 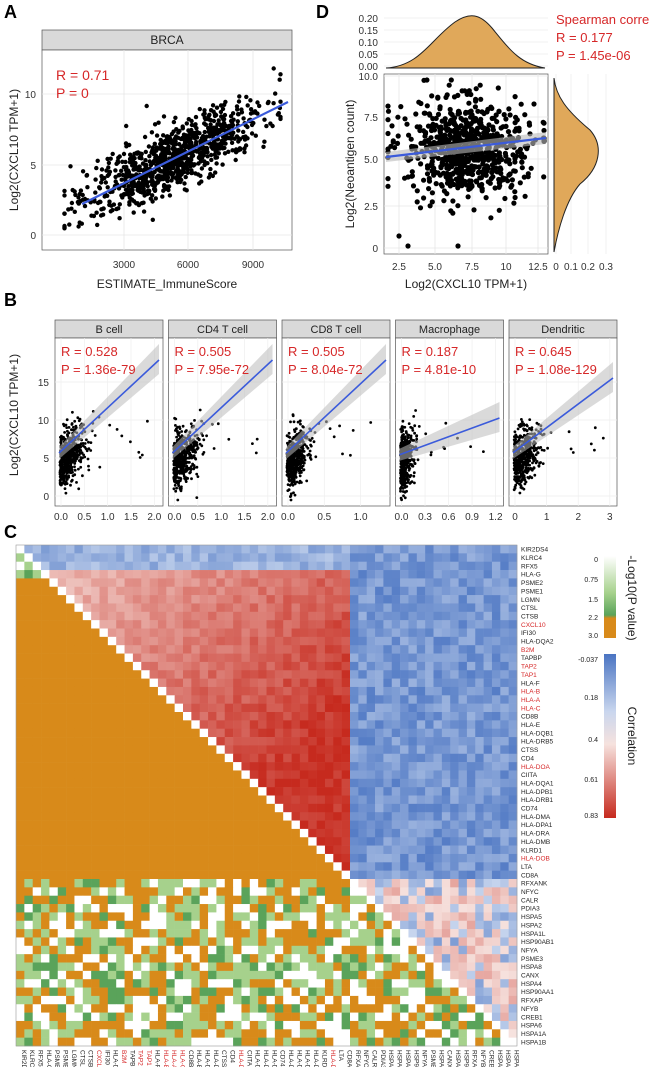 I want to click on panel-c-pval-tick-4: 2.2, so click(x=593, y=618).